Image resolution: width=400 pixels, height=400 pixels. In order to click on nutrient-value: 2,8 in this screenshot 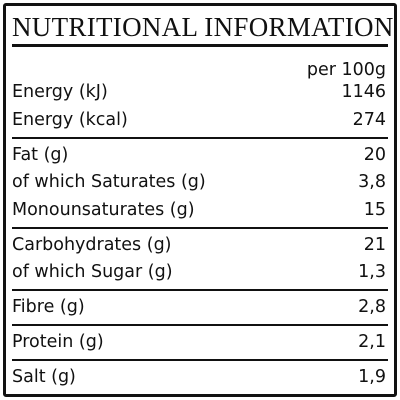, I will do `click(372, 307)`.